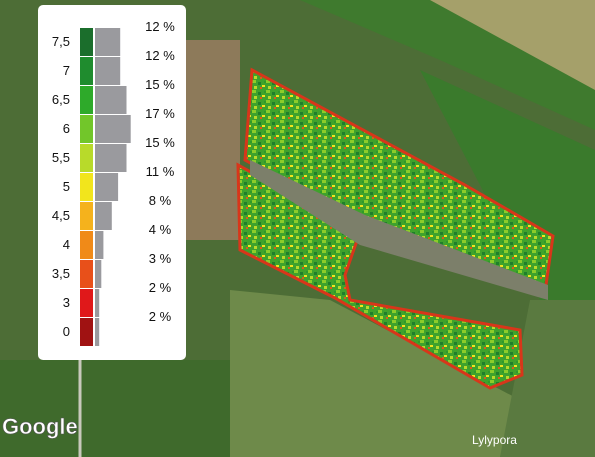 This screenshot has width=595, height=457. Describe the element at coordinates (66, 244) in the screenshot. I see `legend-class-label: 4` at that location.